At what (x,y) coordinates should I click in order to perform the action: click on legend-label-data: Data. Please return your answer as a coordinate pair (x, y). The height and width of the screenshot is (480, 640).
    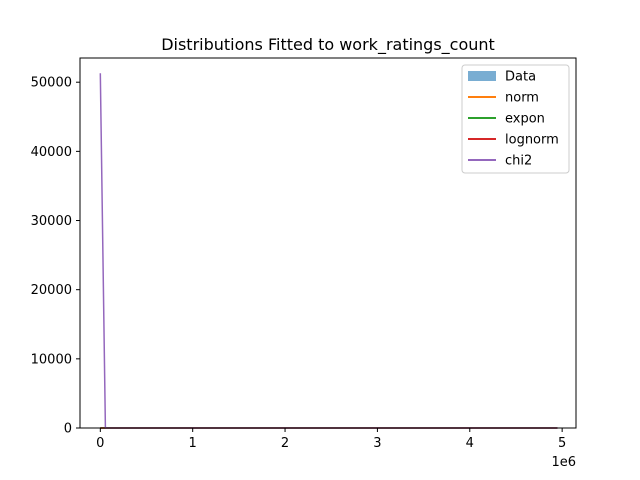
    Looking at the image, I should click on (520, 77).